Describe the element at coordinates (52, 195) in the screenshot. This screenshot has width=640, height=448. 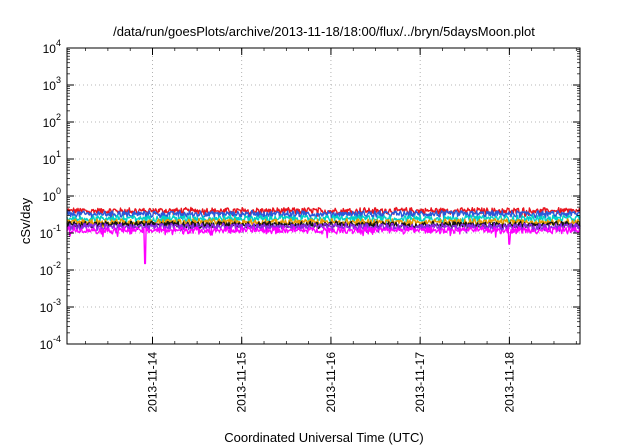
I see `y-tick-label: 10⁰` at that location.